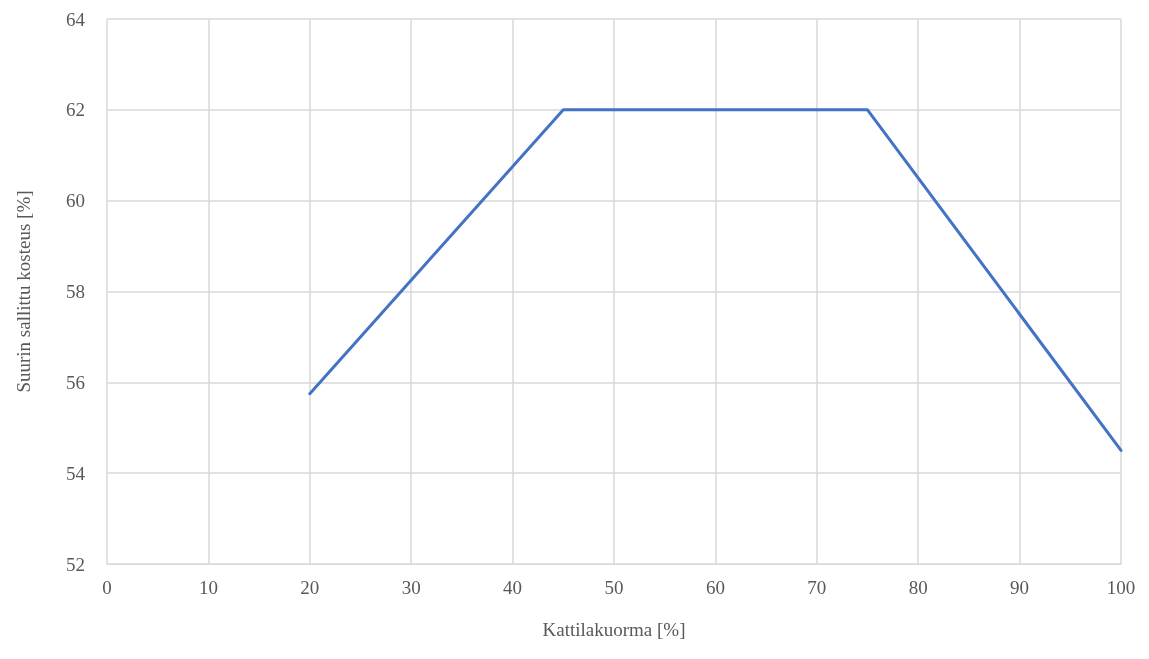 The height and width of the screenshot is (659, 1149). Describe the element at coordinates (310, 587) in the screenshot. I see `x-tick-label: 20` at that location.